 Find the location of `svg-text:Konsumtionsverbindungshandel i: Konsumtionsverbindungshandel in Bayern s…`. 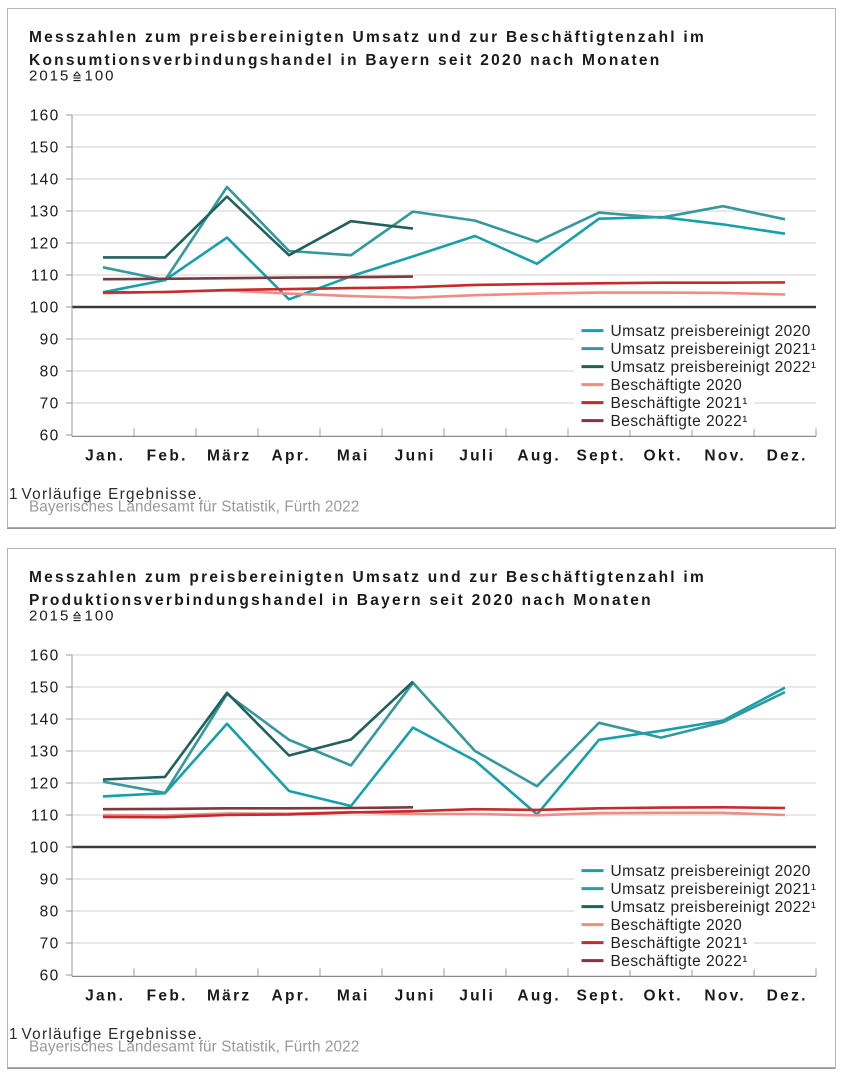

svg-text:Konsumtionsverbindungshandel i: Konsumtionsverbindungshandel in Bayern s… is located at coordinates (345, 60).